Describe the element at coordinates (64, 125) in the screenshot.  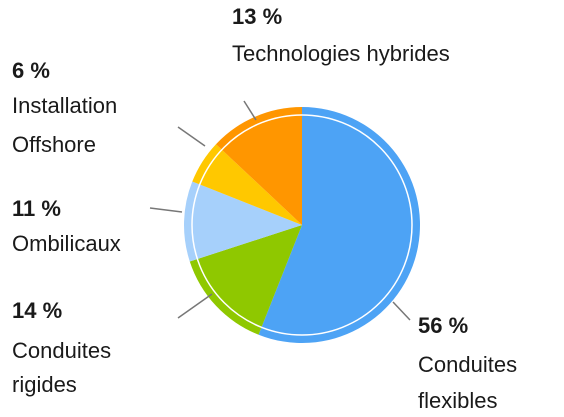
I see `category-label: Installation Offshore` at that location.